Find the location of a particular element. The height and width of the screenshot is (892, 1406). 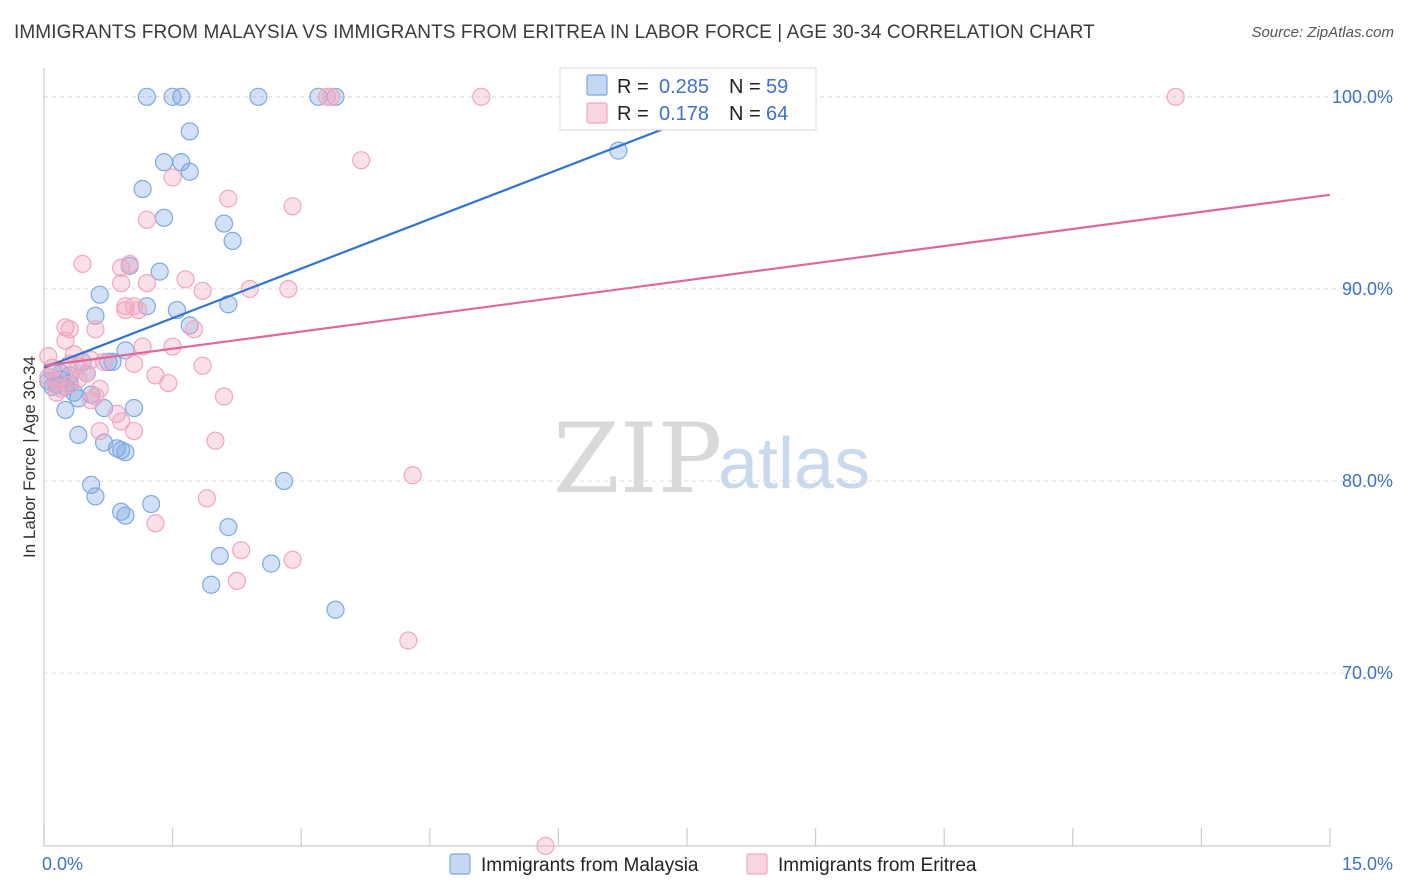

legend-top-box is located at coordinates (688, 99).